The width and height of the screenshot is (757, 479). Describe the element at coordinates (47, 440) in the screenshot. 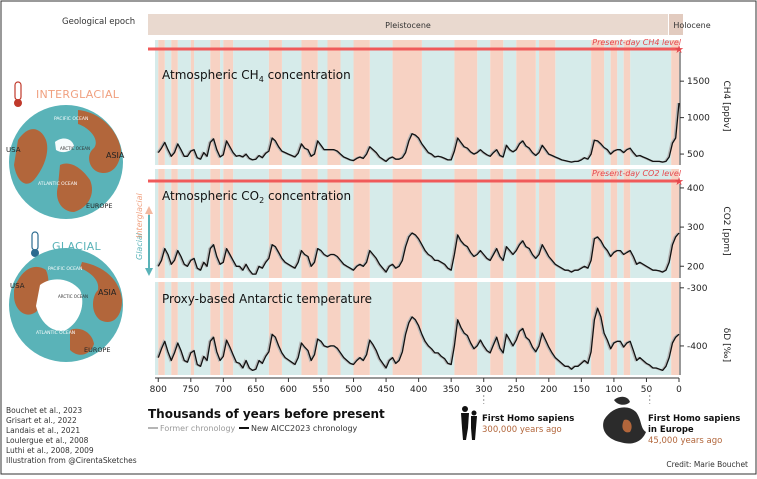

I see `svg-text: Loulergue et al., 2008` at that location.